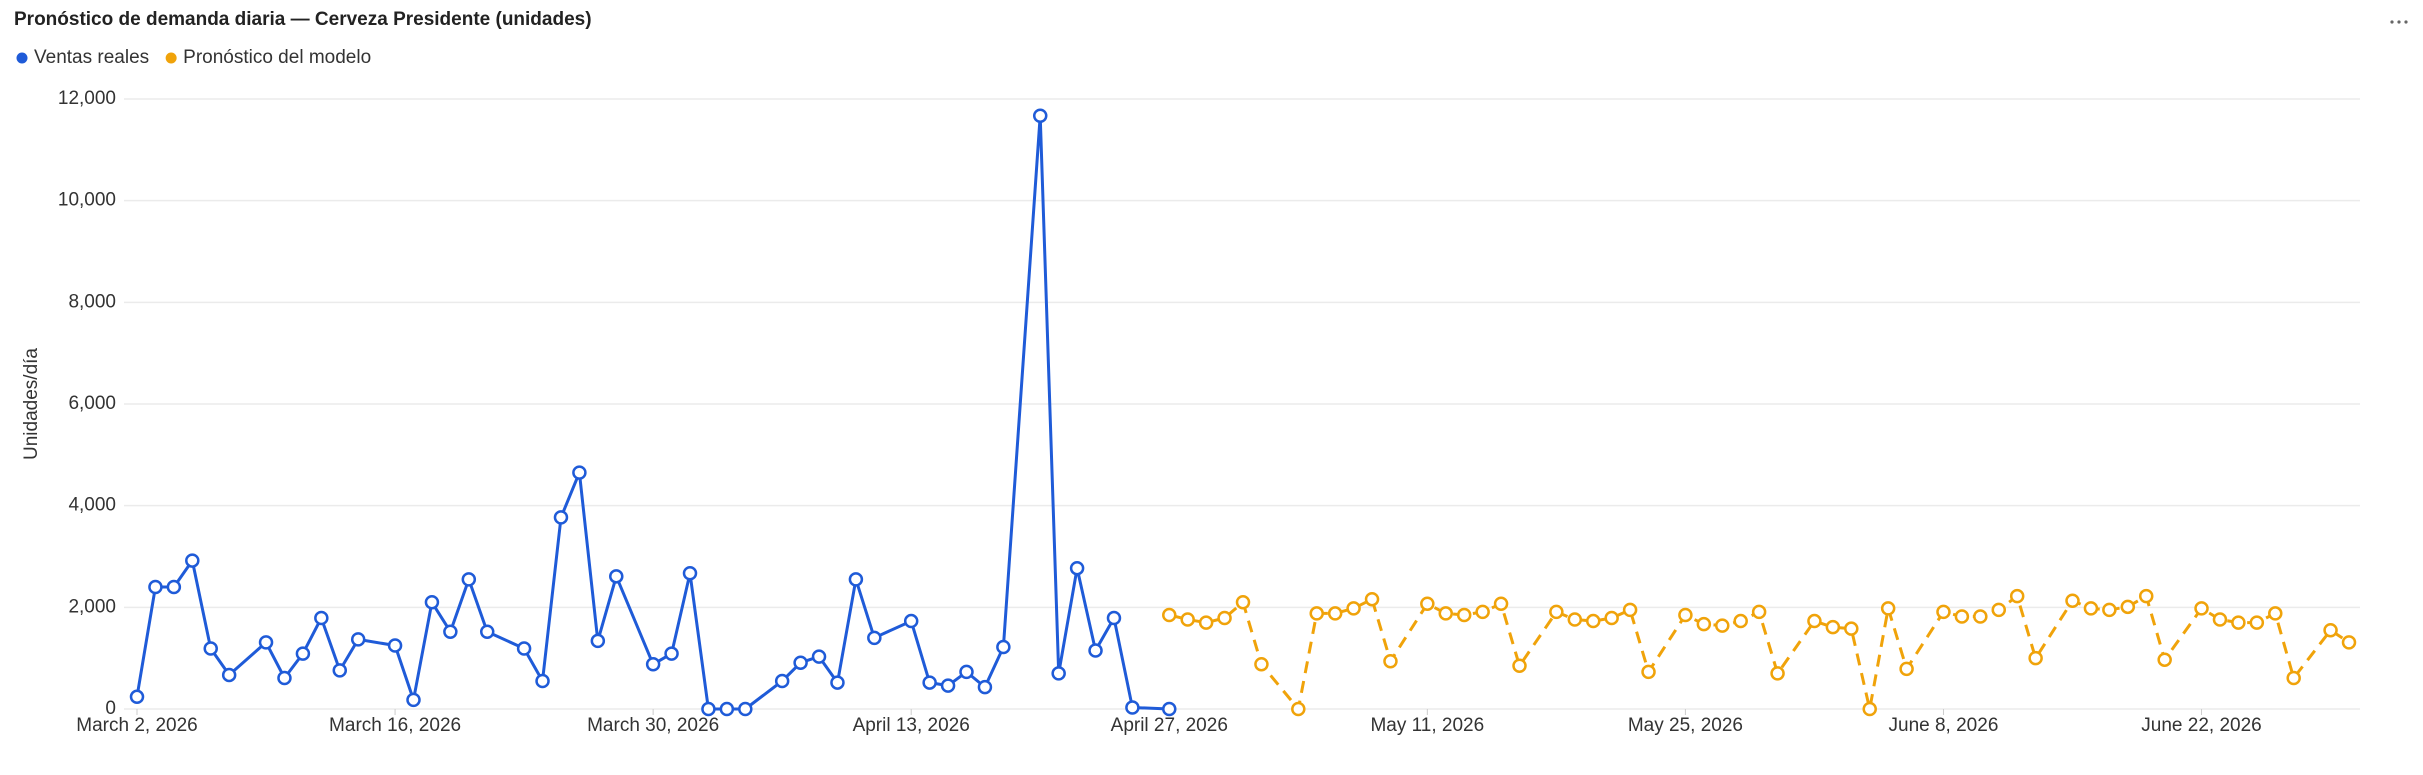  I want to click on y-tick-label: 8,000, so click(92, 301).